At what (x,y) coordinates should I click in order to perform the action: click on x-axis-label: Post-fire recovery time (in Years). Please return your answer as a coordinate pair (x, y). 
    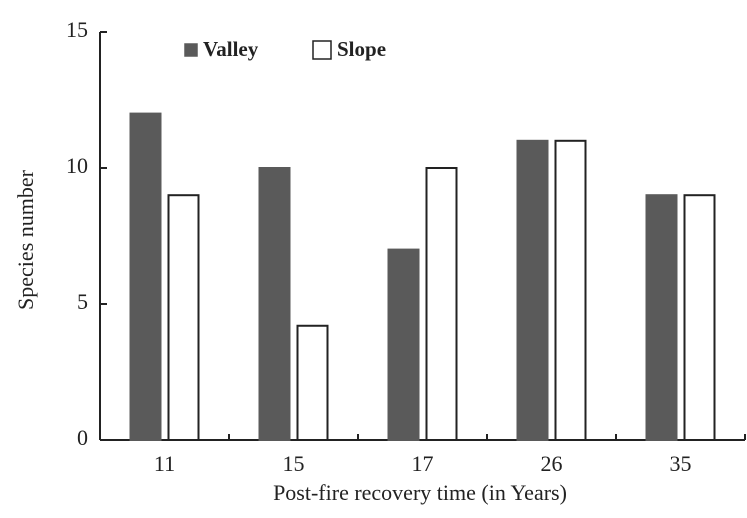
    Looking at the image, I should click on (420, 492).